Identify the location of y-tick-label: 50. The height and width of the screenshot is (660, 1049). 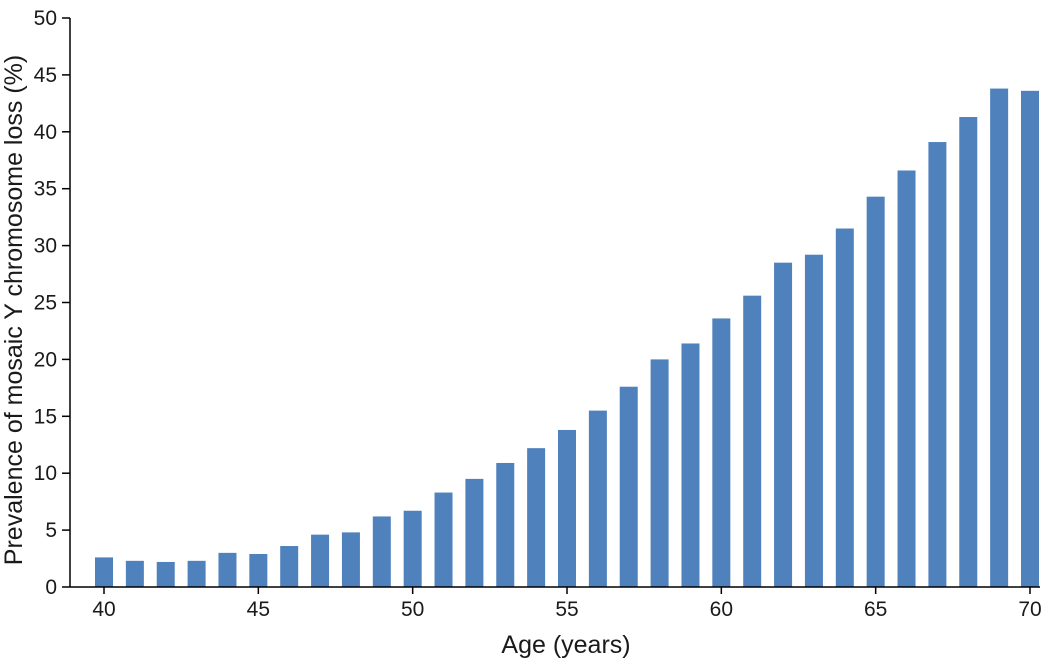
(45, 18).